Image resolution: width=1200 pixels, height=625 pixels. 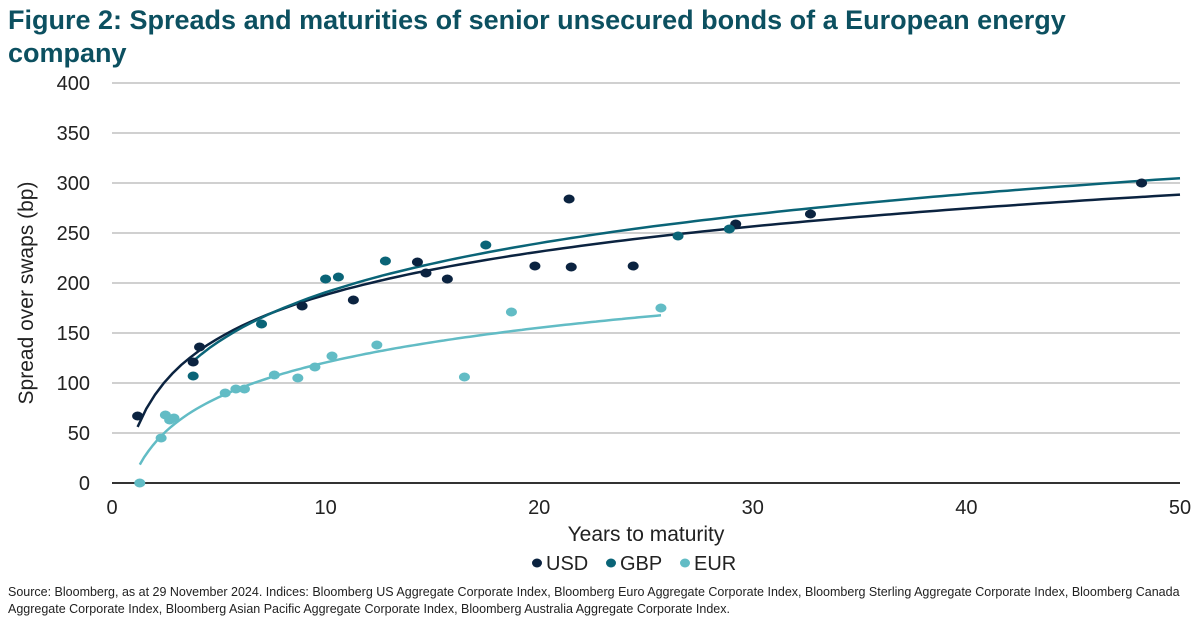 What do you see at coordinates (611, 563) in the screenshot?
I see `legend-marker-gbp` at bounding box center [611, 563].